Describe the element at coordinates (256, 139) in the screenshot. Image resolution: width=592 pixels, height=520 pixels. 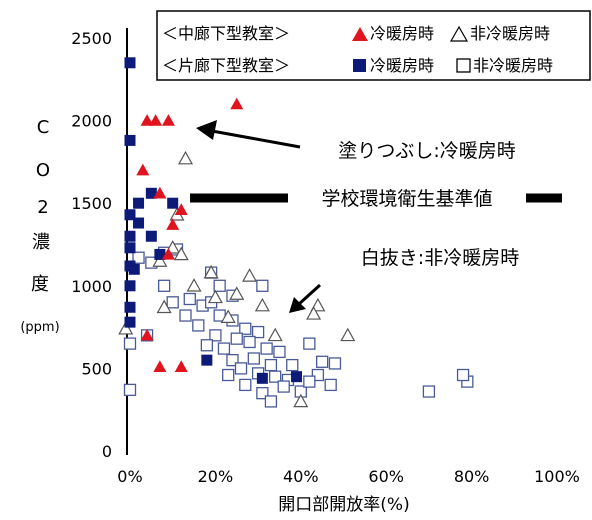
I see `filled-note-arrow-shaft` at that location.